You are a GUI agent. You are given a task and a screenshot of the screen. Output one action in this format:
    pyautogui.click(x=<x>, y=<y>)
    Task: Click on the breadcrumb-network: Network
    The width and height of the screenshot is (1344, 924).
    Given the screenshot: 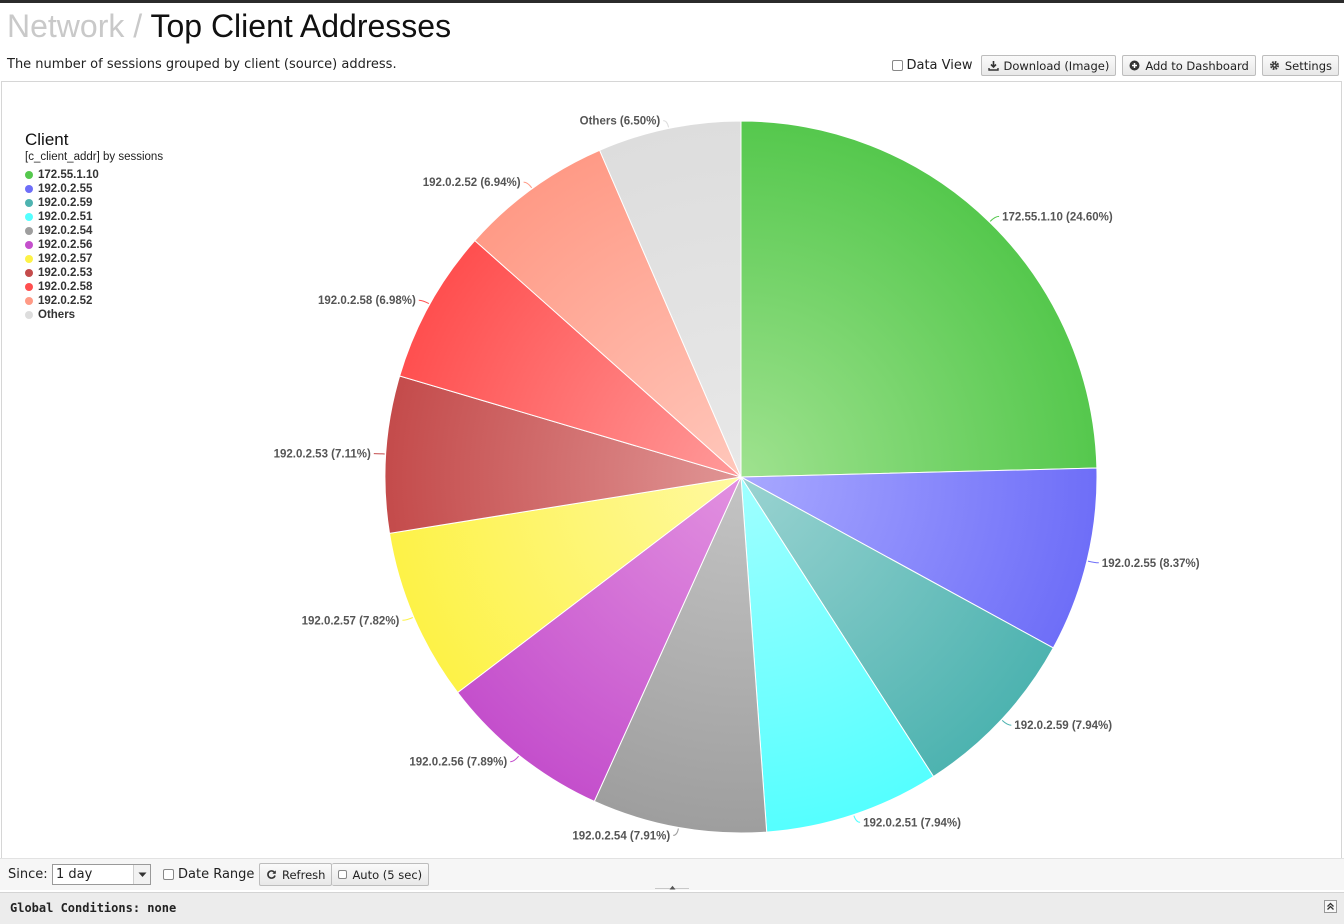 What is the action you would take?
    pyautogui.click(x=66, y=26)
    